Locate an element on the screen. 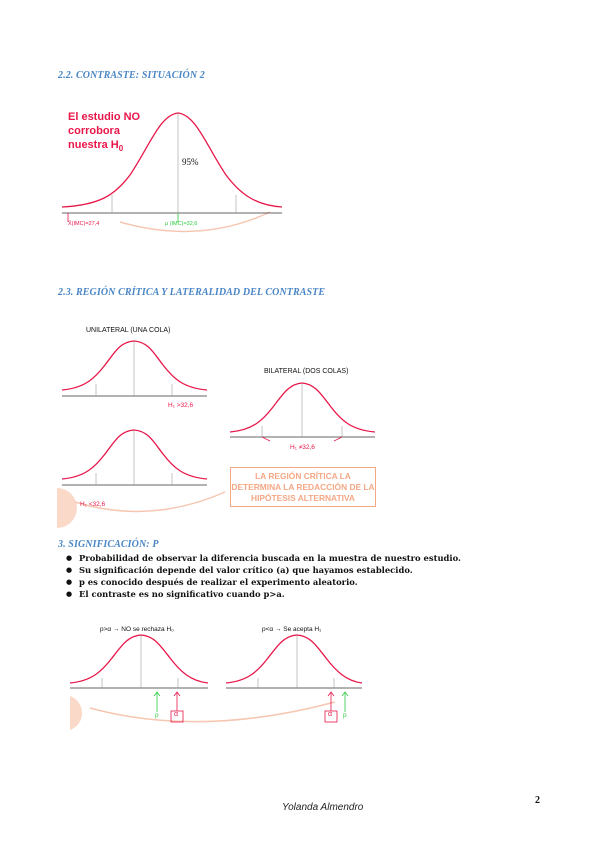  alpha-label-right: α is located at coordinates (330, 714).